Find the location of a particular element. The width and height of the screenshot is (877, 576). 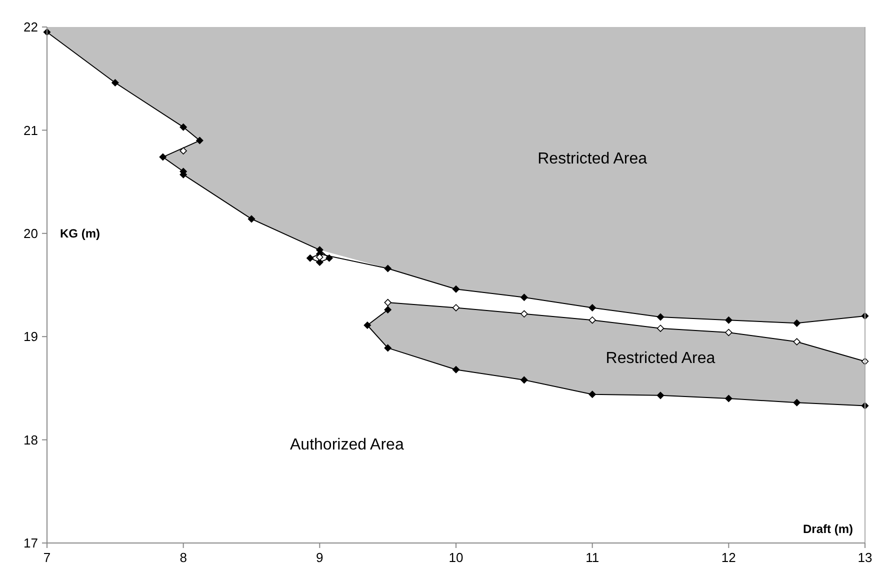

y-tick-label: 22 is located at coordinates (31, 27).